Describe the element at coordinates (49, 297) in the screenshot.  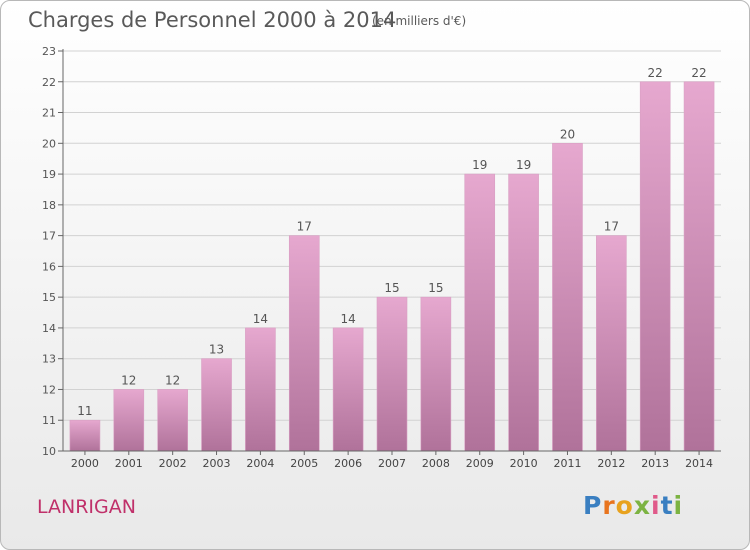
I see `y-tick-label: 15` at that location.